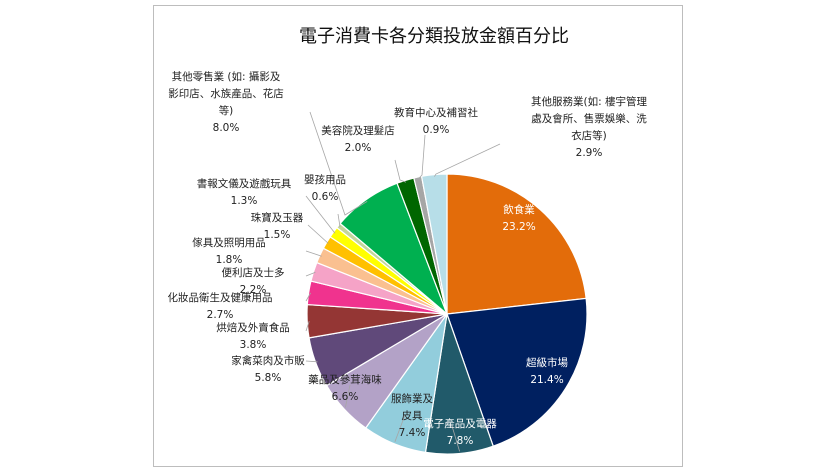 The height and width of the screenshot is (470, 840). Describe the element at coordinates (253, 281) in the screenshot. I see `slice-label: 便利店及士多 2.2%` at that location.